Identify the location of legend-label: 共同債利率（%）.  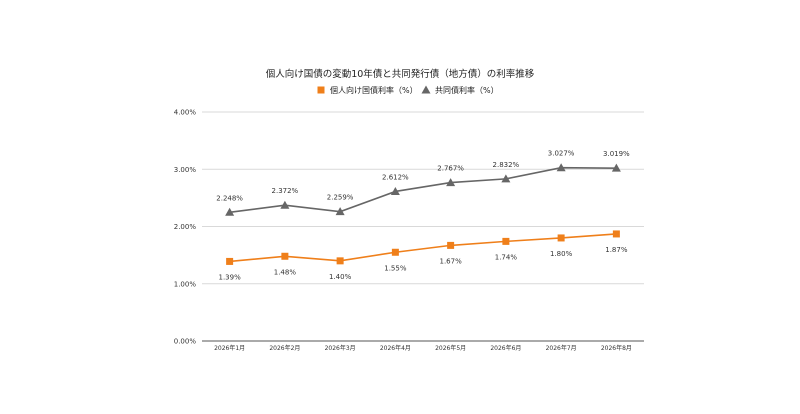
(467, 90).